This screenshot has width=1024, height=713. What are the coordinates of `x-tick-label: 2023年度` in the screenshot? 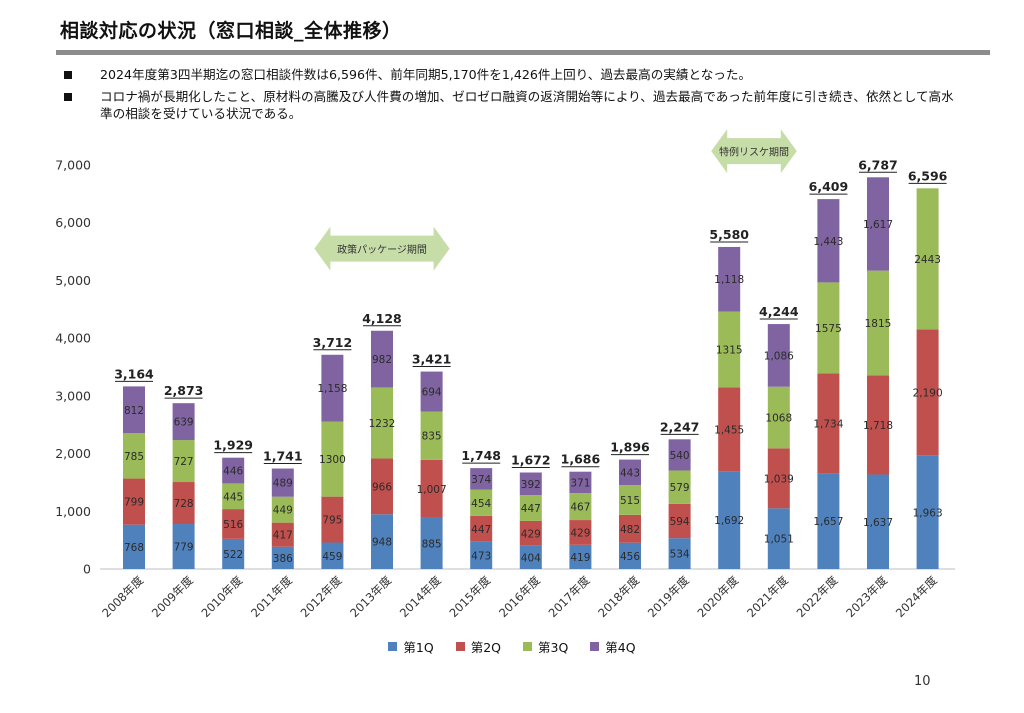 It's located at (866, 596).